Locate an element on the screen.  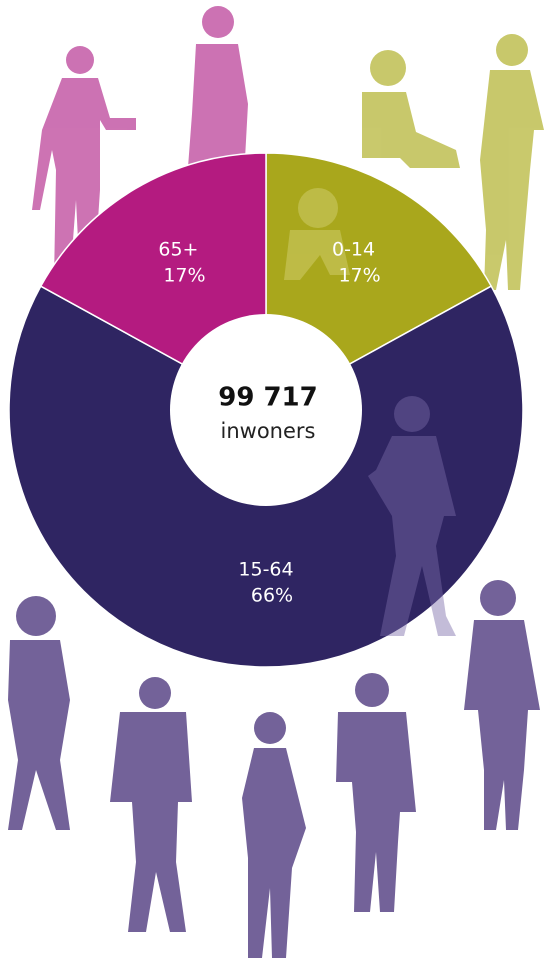
segment-category: 65+ is located at coordinates (178, 249).